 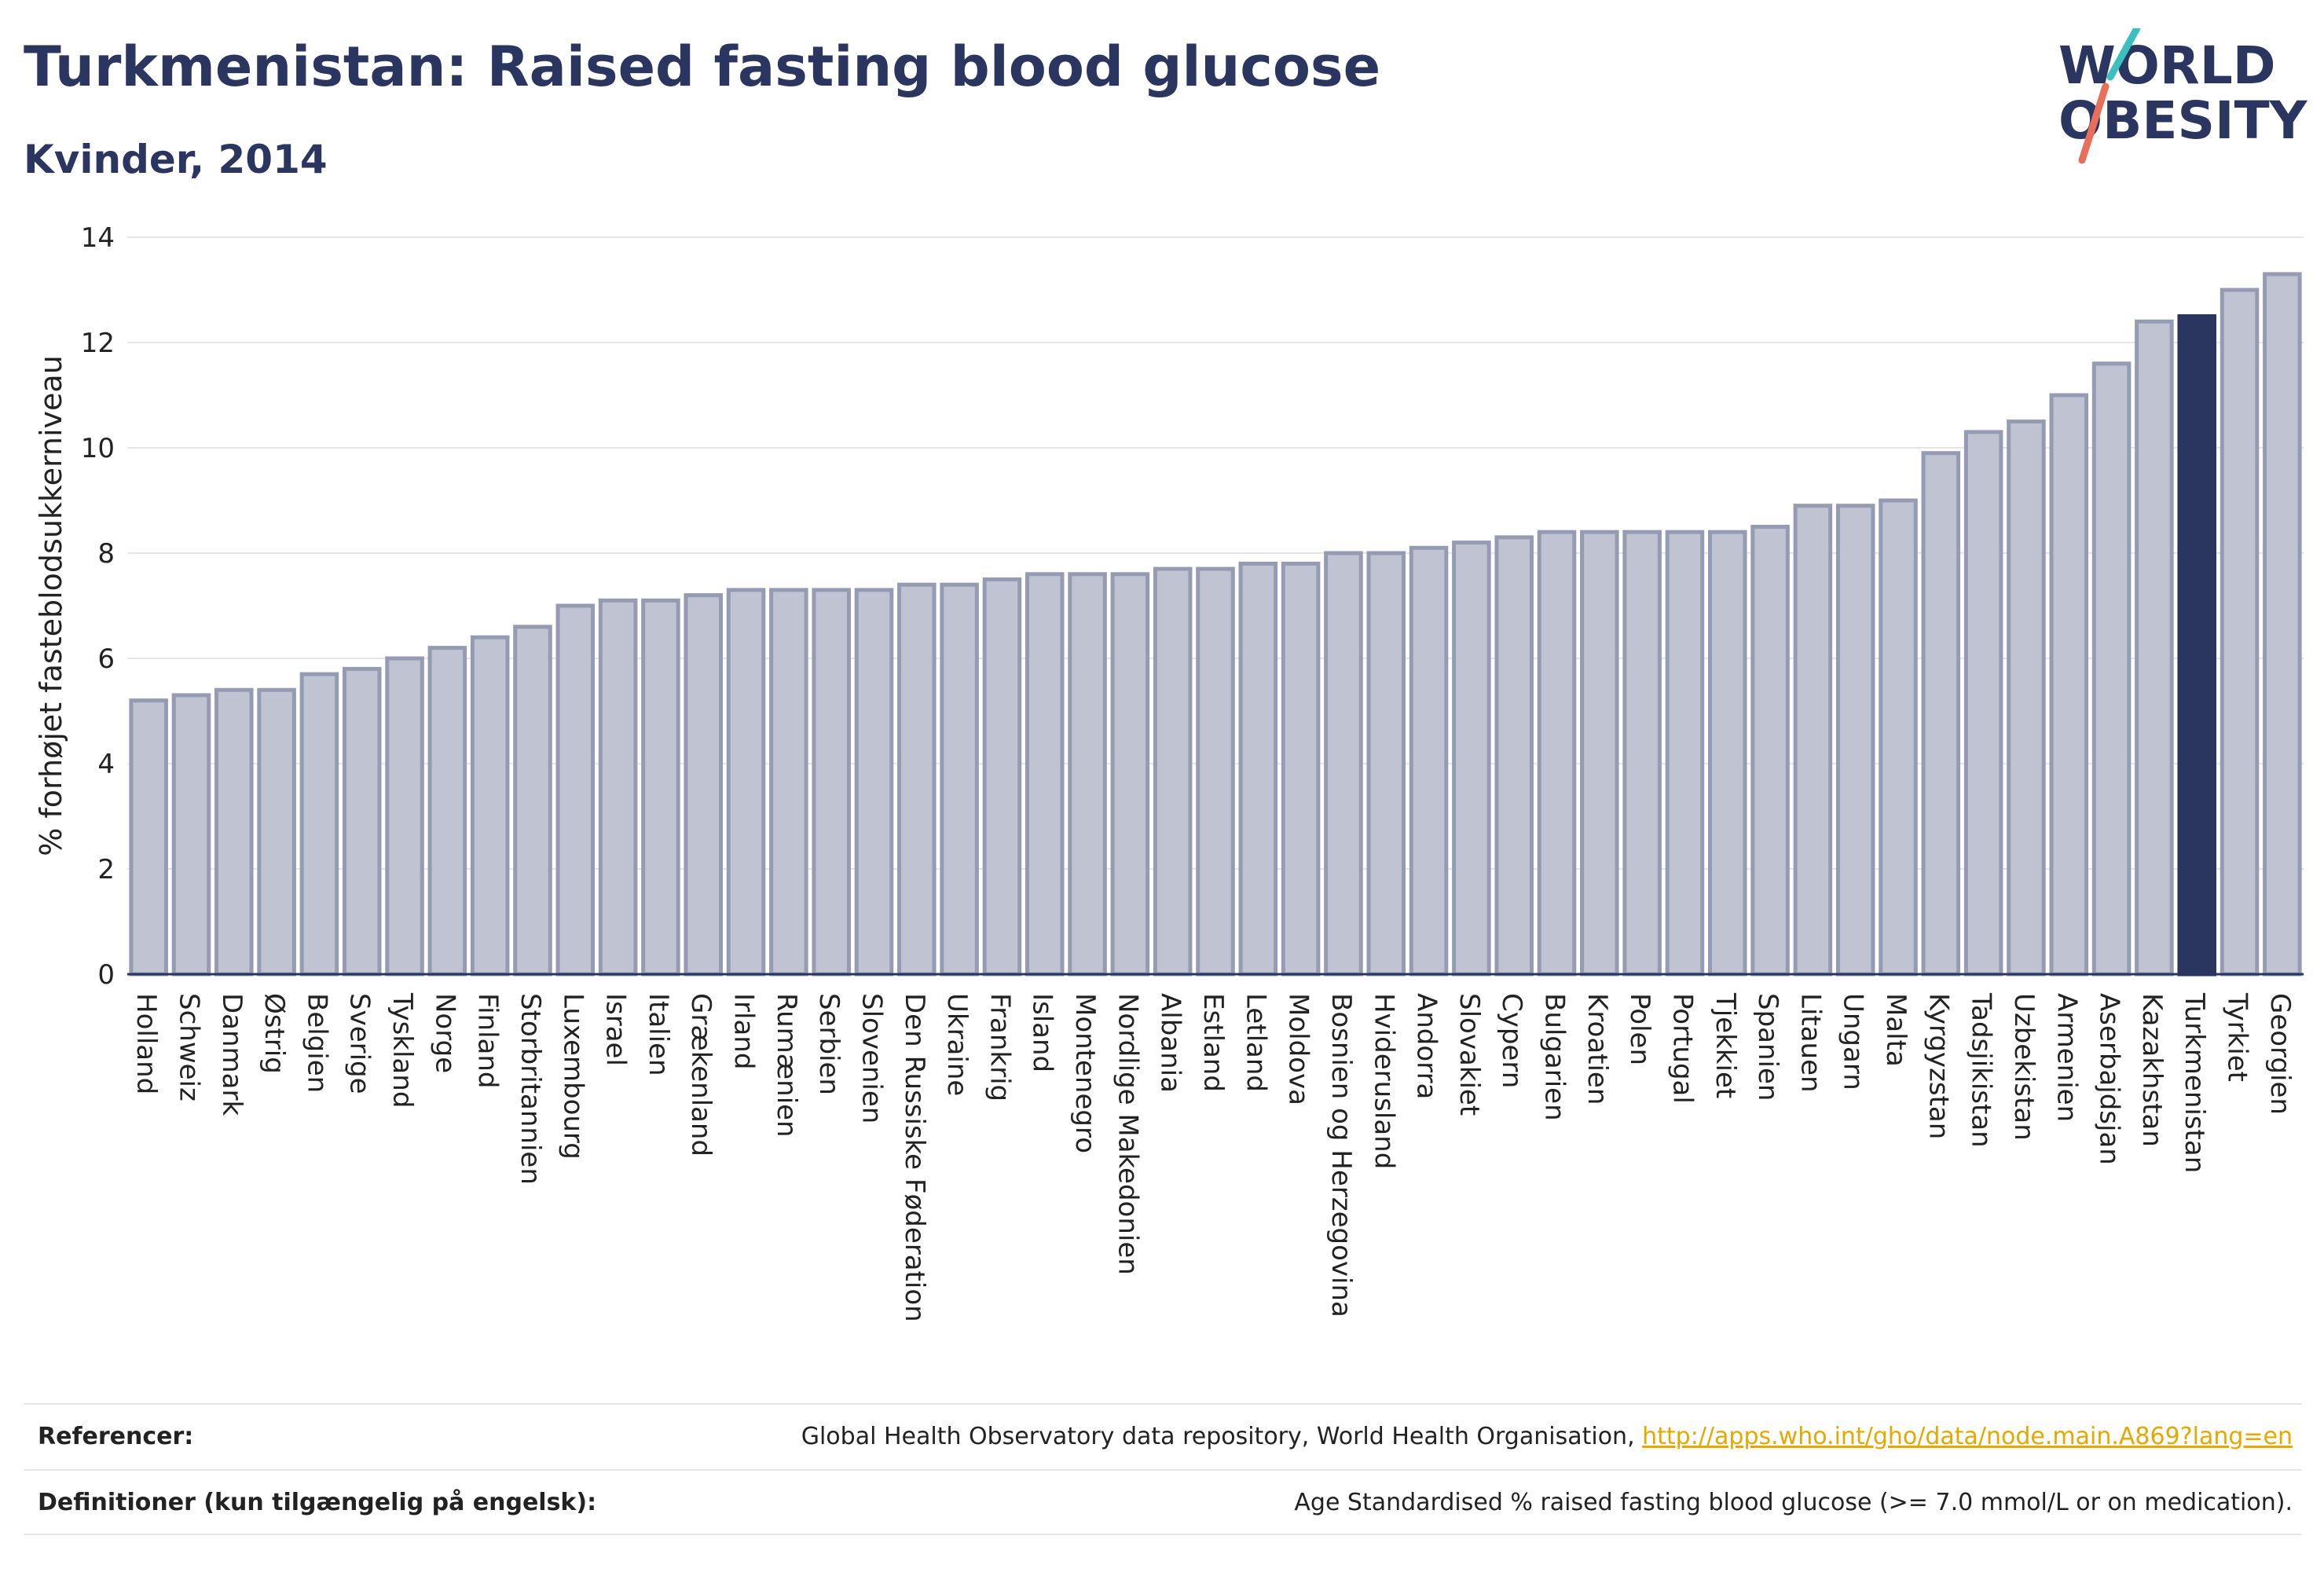 I want to click on logo-slash-teal, so click(x=2123, y=54).